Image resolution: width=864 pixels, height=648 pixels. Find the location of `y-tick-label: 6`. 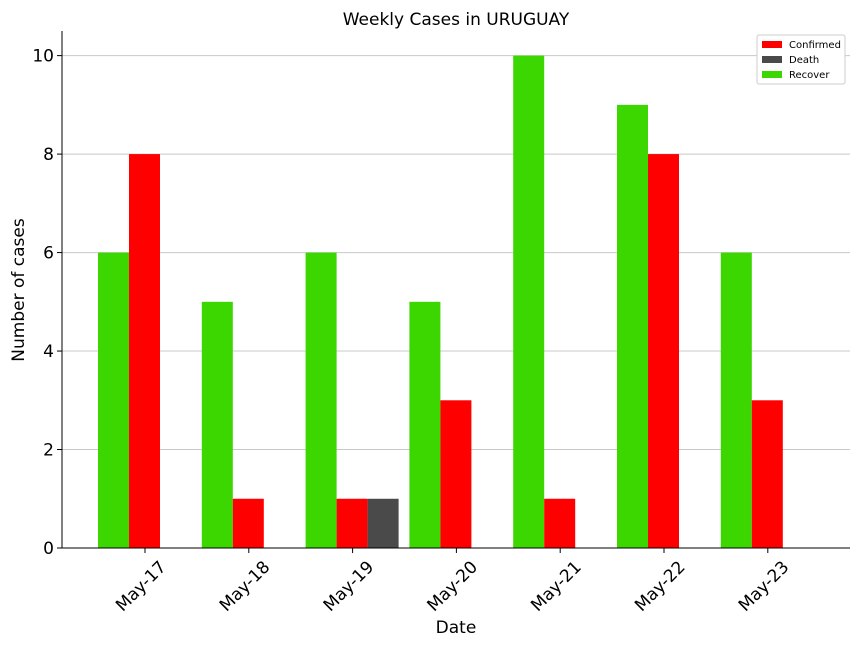

y-tick-label: 6 is located at coordinates (48, 254).